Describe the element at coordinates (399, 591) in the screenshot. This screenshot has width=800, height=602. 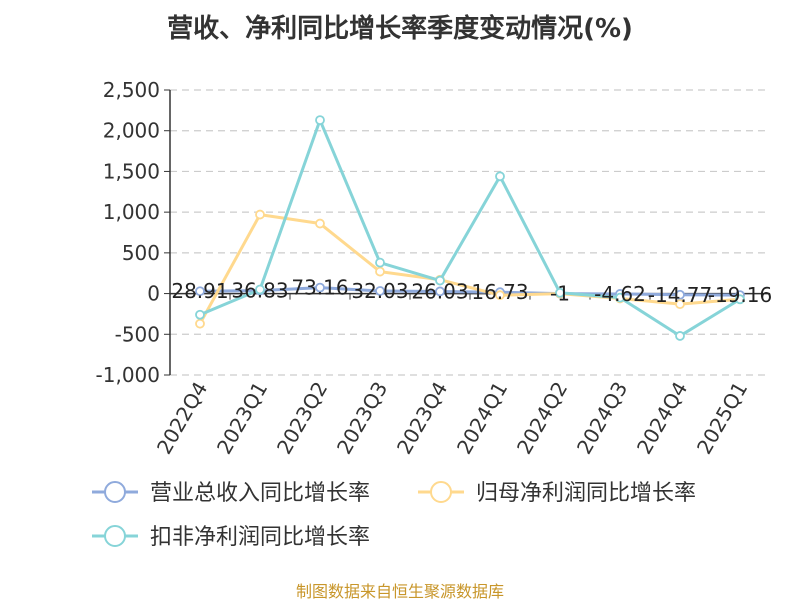
I see `source-footer: 制图数据来自恒生聚源数据库` at that location.